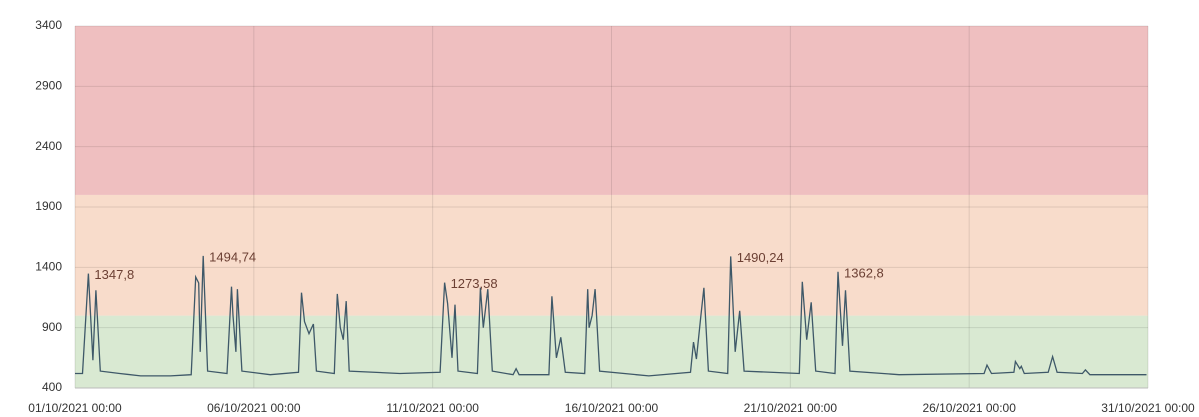 This screenshot has width=1199, height=417. I want to click on x-tick-label: 16/10/2021 00:00, so click(612, 408).